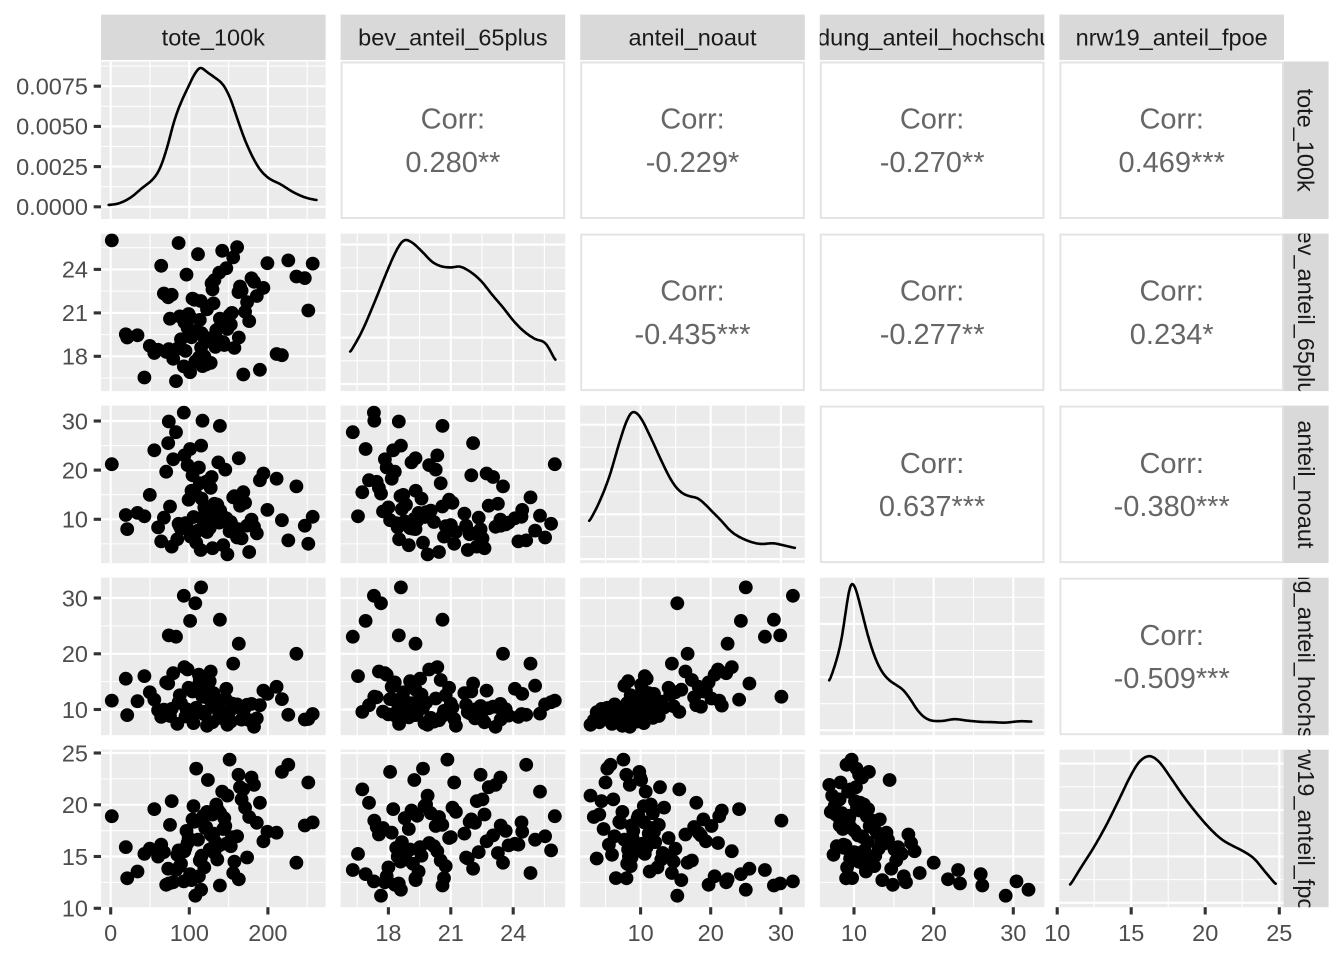  Describe the element at coordinates (52, 207) in the screenshot. I see `svg-text: 0.0000` at that location.